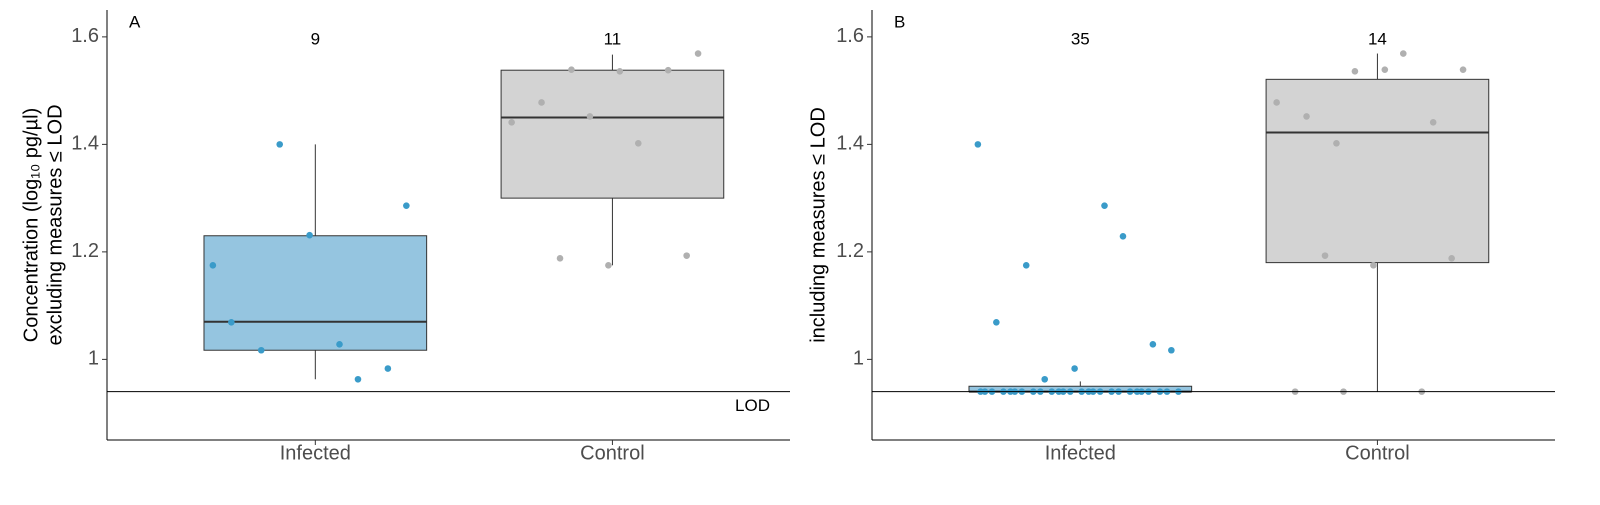  I want to click on y-axis-label: Concentration (log₁₀ pg/µl), so click(31, 225).